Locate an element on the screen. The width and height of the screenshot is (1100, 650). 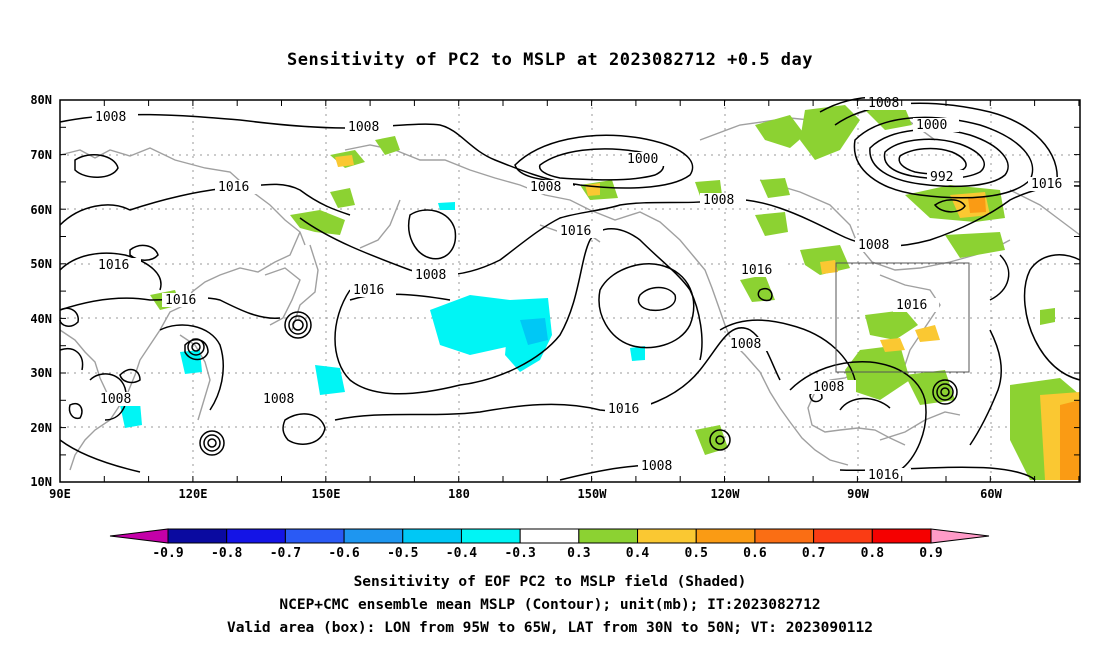
valid-area-box is located at coordinates (902, 317).